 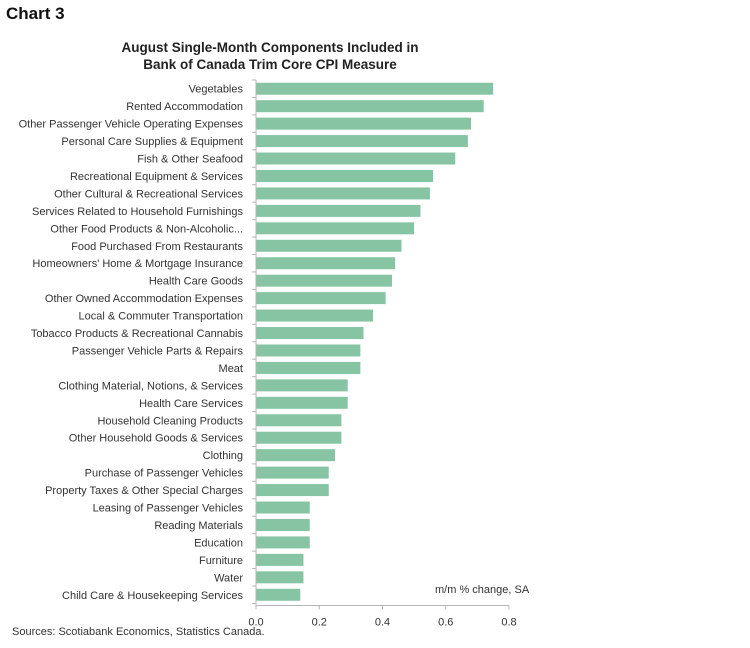 I want to click on category-label: Purchase of Passenger Vehicles, so click(x=164, y=474).